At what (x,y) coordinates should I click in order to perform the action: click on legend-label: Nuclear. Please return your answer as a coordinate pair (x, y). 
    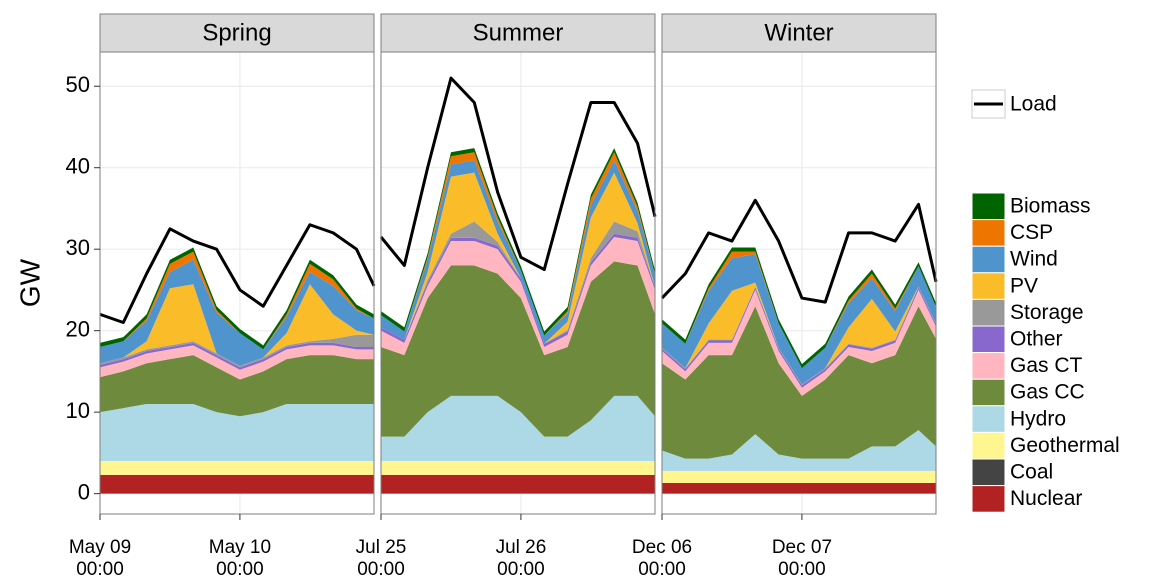
    Looking at the image, I should click on (1046, 498).